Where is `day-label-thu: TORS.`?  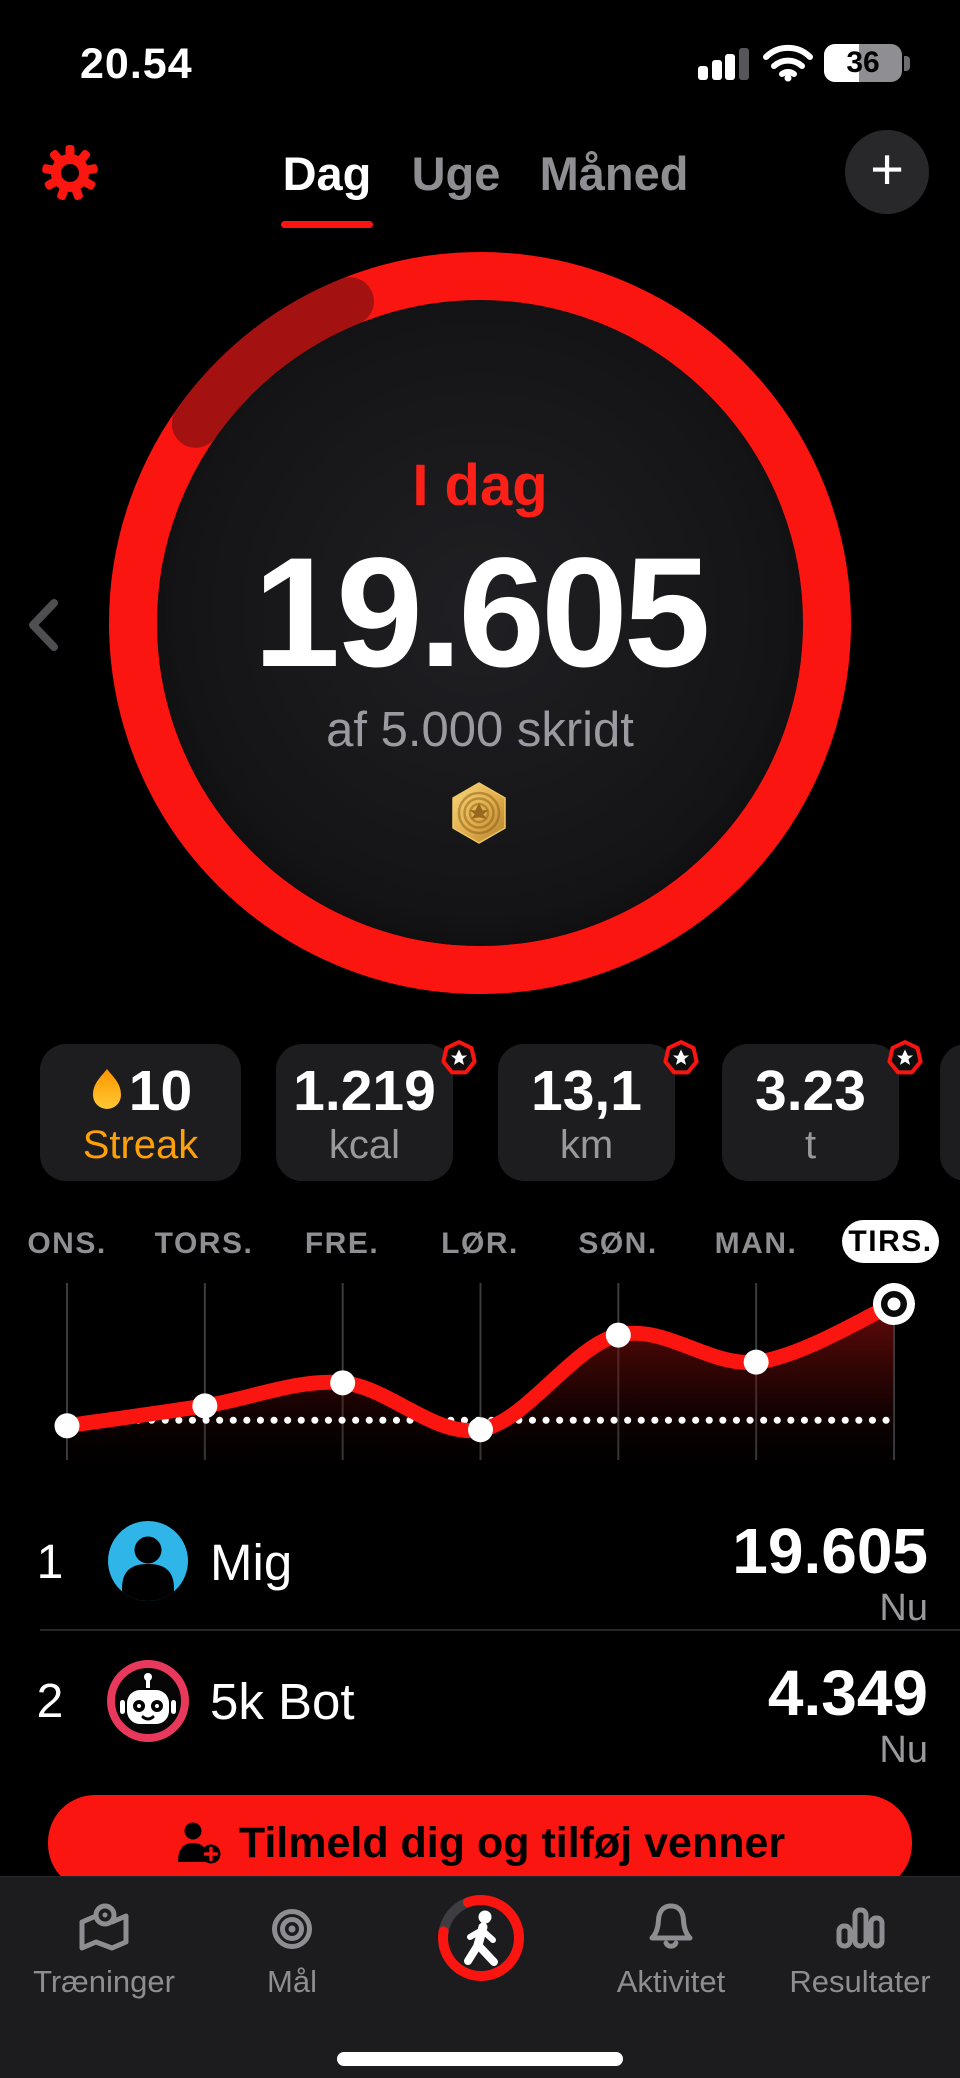
day-label-thu: TORS. is located at coordinates (204, 1243).